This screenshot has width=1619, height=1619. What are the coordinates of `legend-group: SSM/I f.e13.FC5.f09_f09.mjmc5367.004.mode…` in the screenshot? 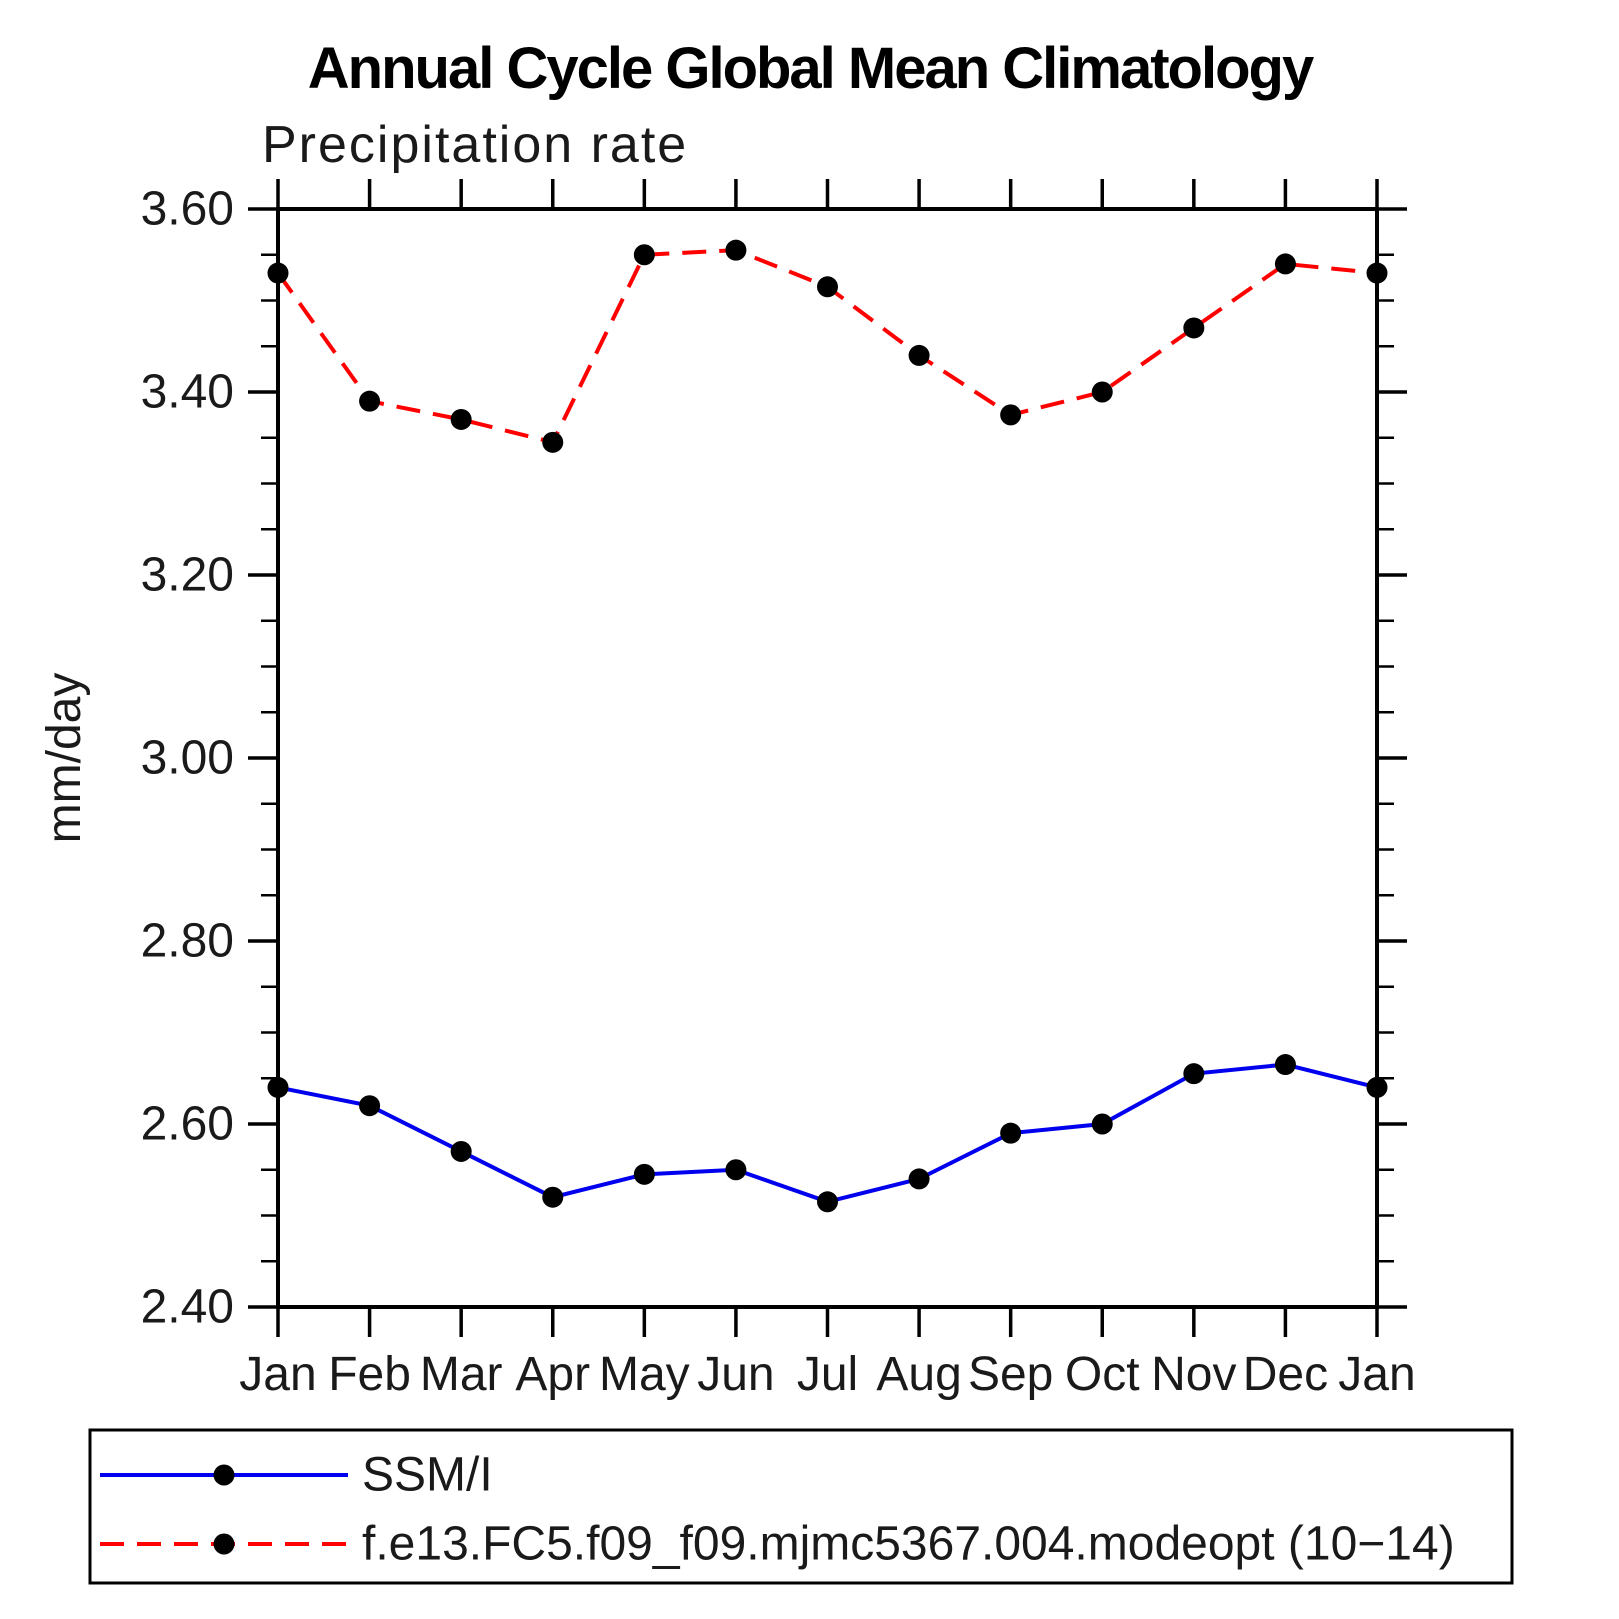 It's located at (801, 1506).